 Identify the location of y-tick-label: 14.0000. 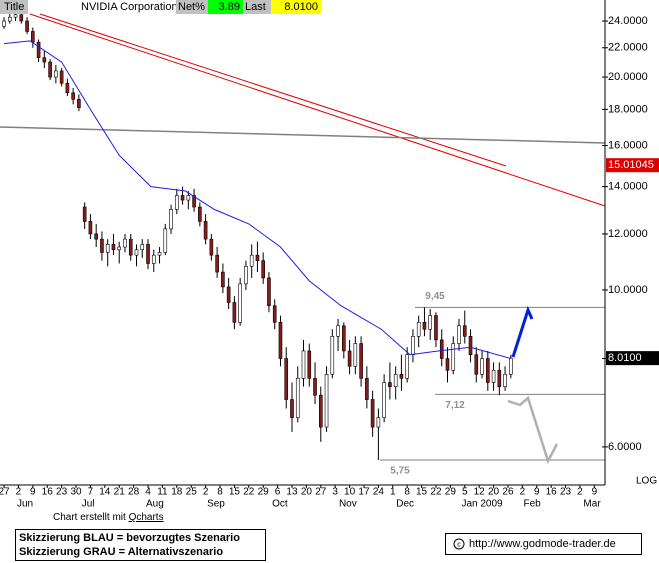
(628, 187).